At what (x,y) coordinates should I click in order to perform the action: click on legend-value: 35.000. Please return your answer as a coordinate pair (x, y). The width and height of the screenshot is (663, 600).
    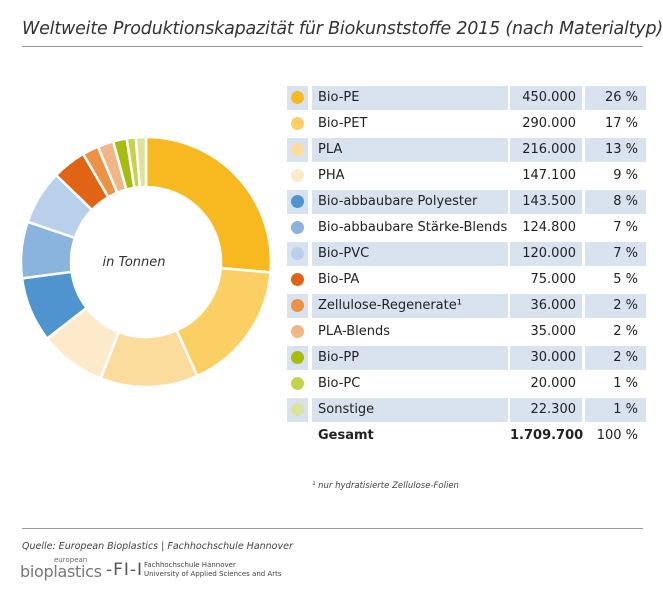
    Looking at the image, I should click on (553, 331).